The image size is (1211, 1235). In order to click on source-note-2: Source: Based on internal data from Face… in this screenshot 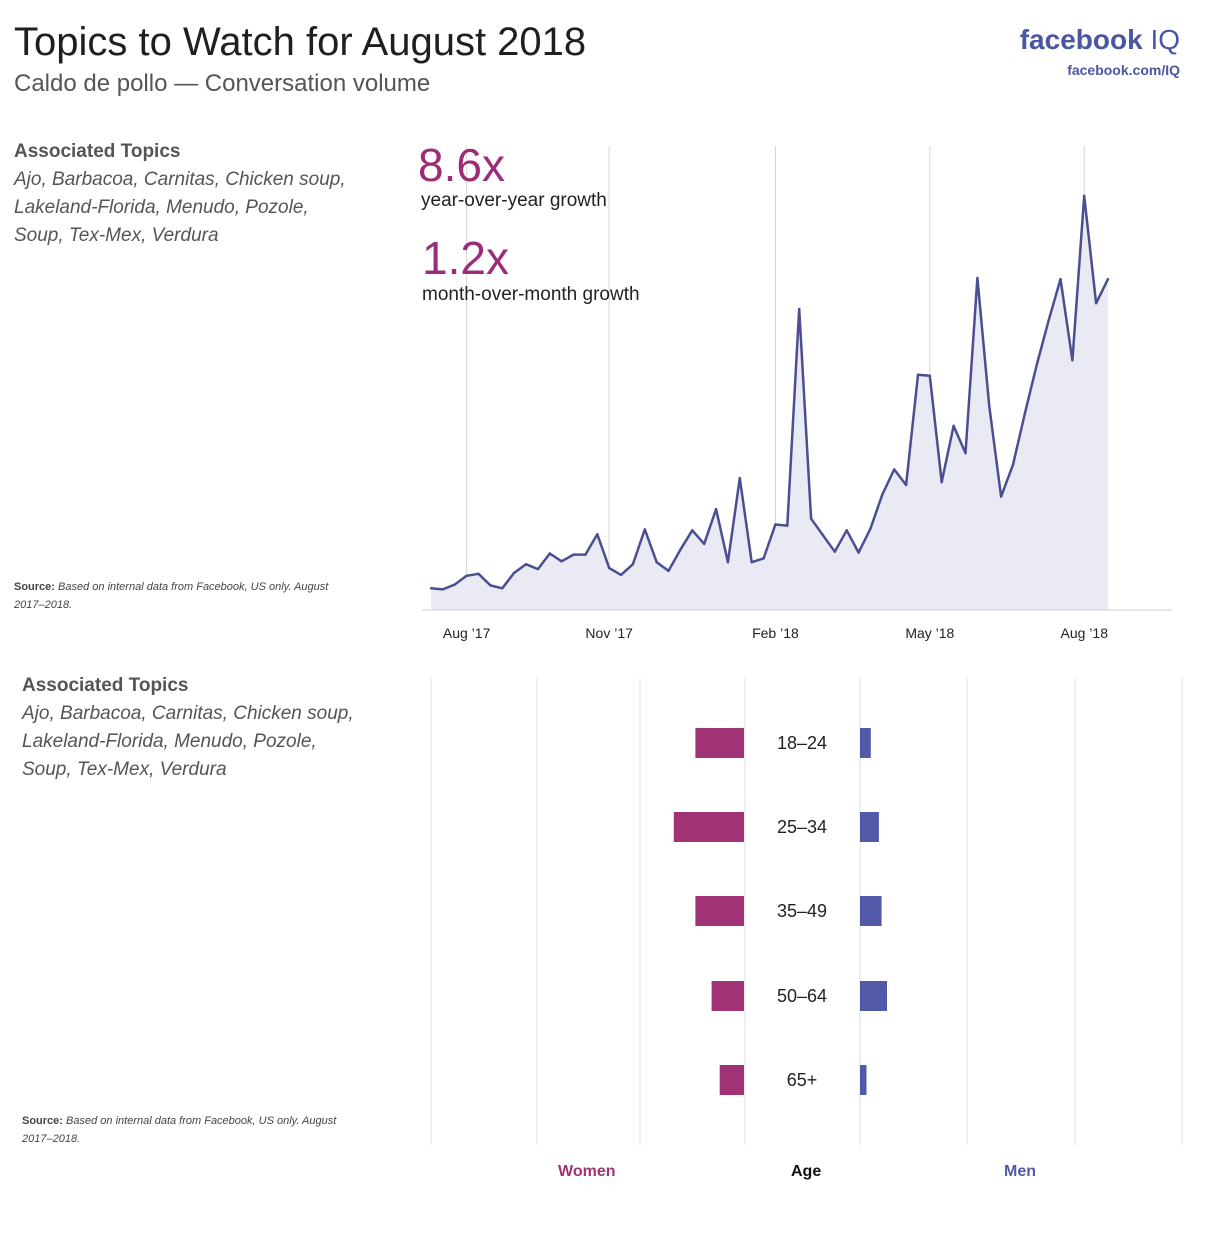, I will do `click(182, 1130)`.